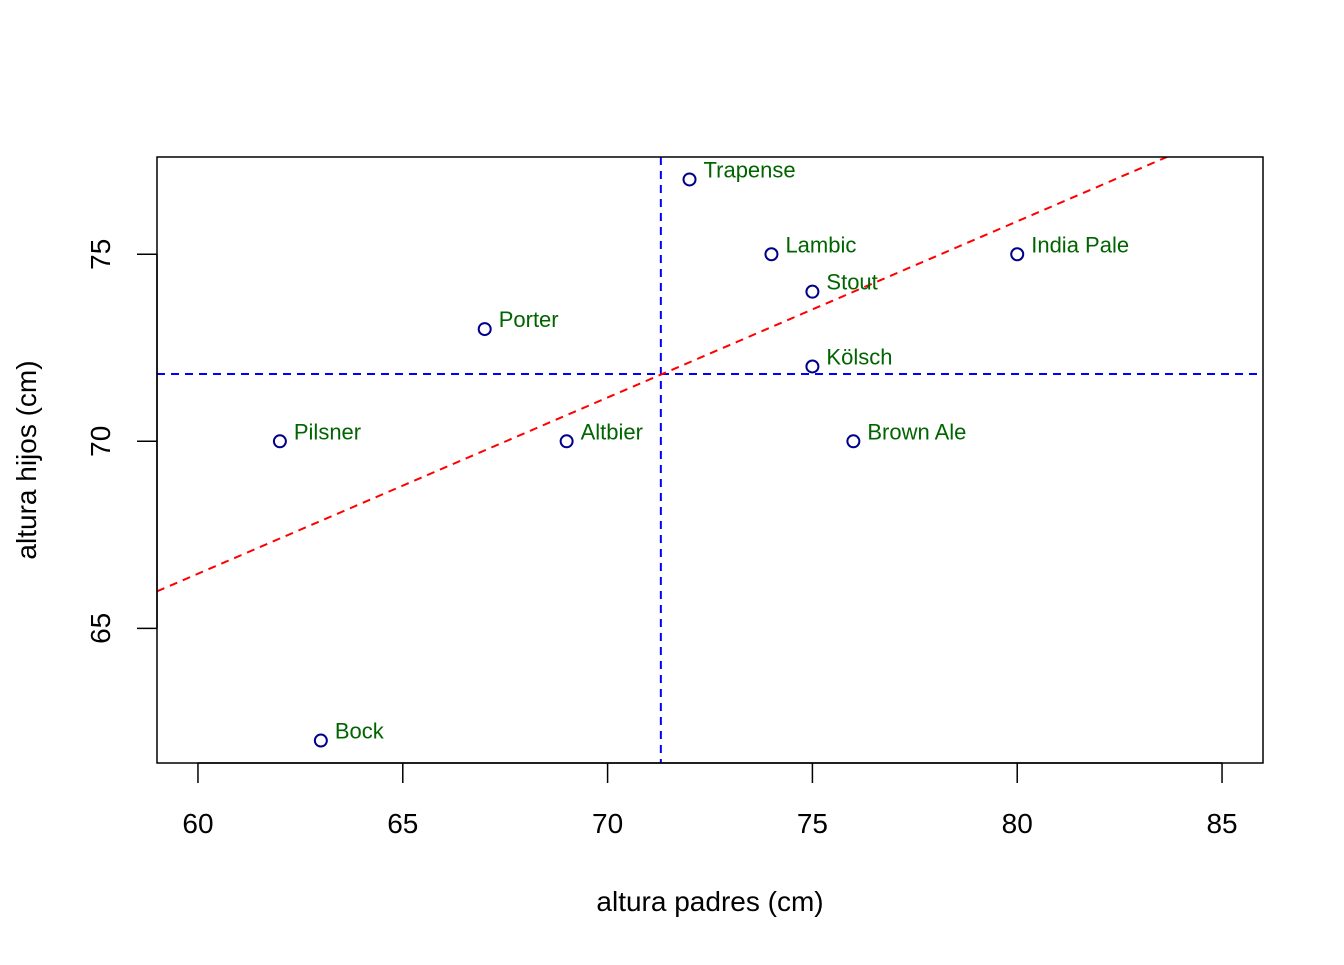 The width and height of the screenshot is (1344, 965). What do you see at coordinates (402, 823) in the screenshot?
I see `x-tick-label: 65` at bounding box center [402, 823].